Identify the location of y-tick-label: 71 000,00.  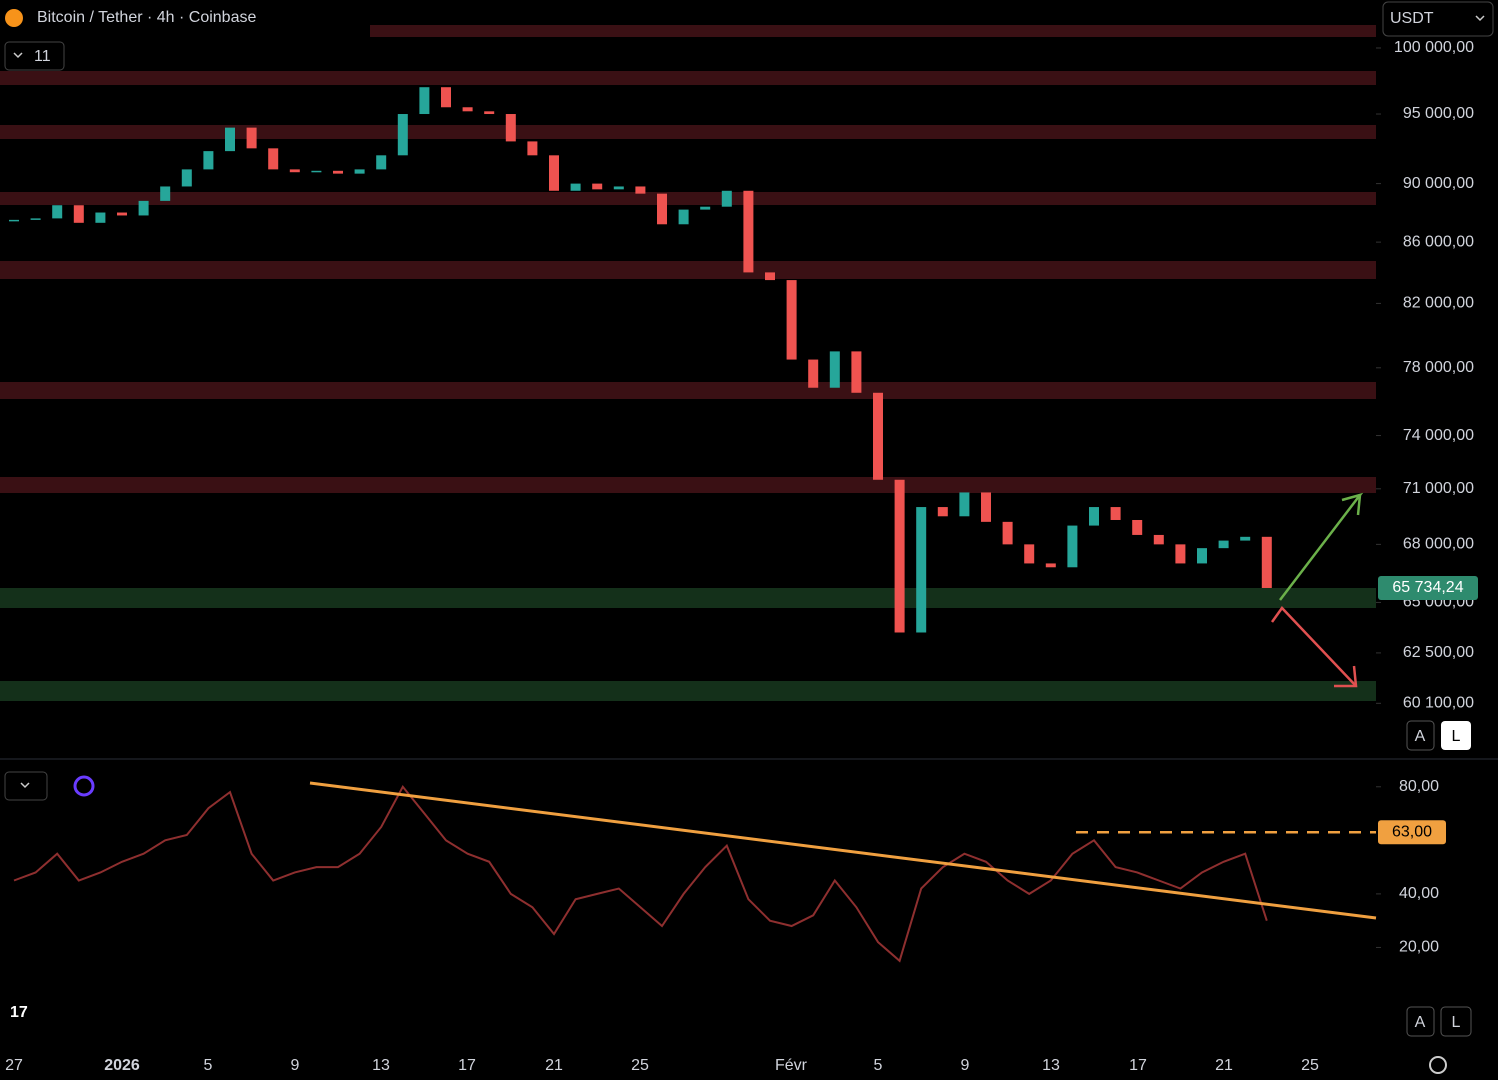
(1438, 488).